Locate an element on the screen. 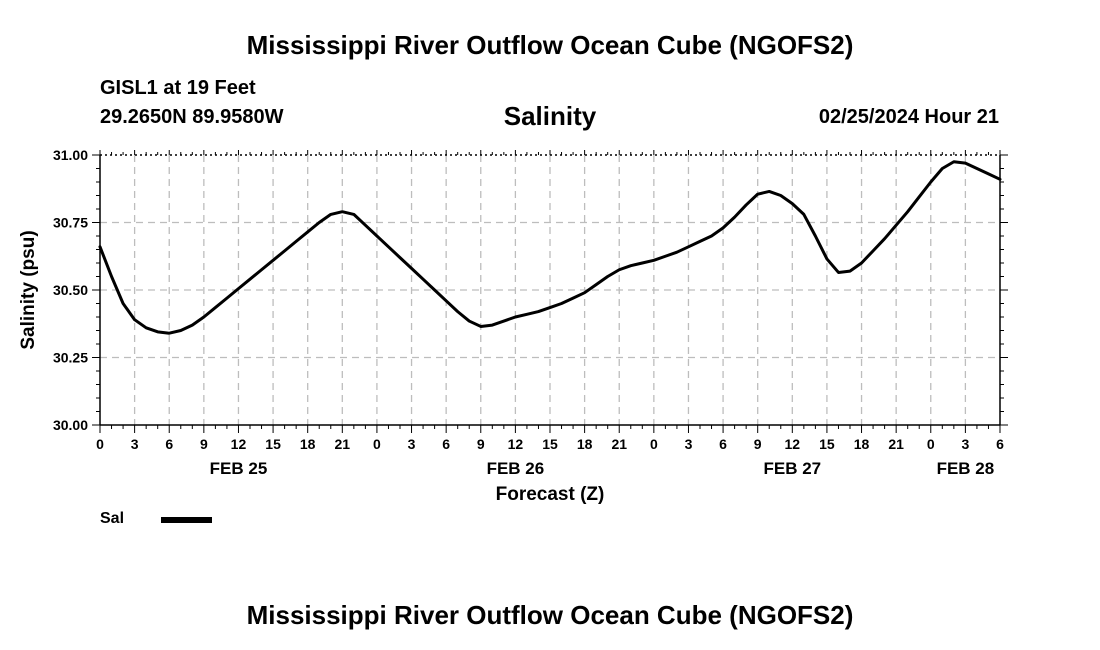 The width and height of the screenshot is (1100, 650). station-label: GISL1 at 19 Feet is located at coordinates (178, 88).